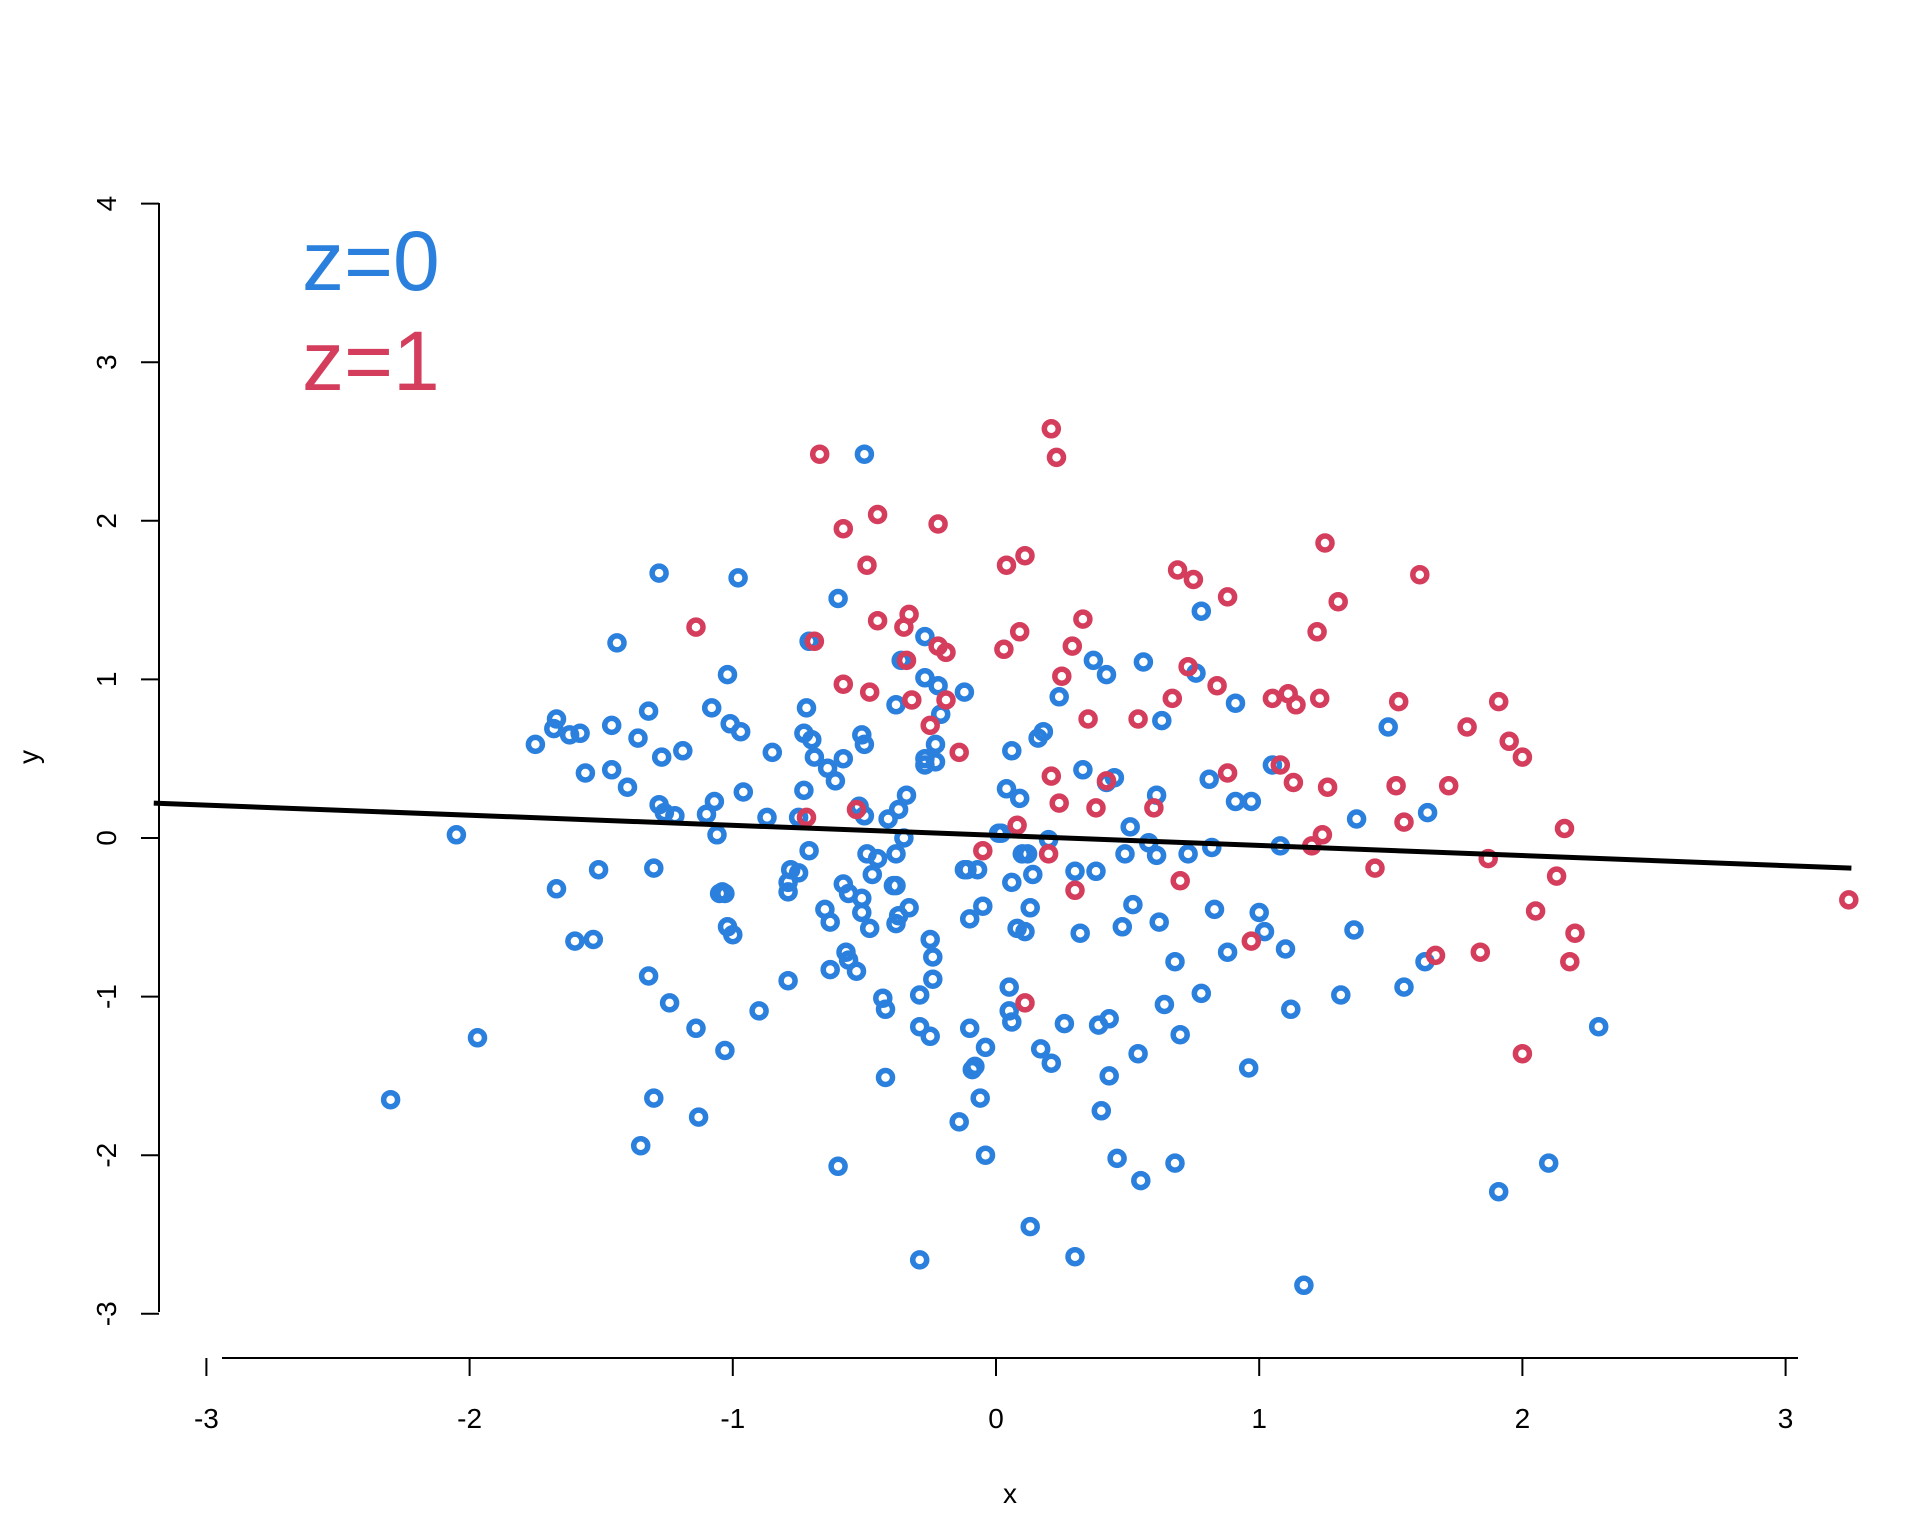  I want to click on legend-label-z0: z=0, so click(371, 261).